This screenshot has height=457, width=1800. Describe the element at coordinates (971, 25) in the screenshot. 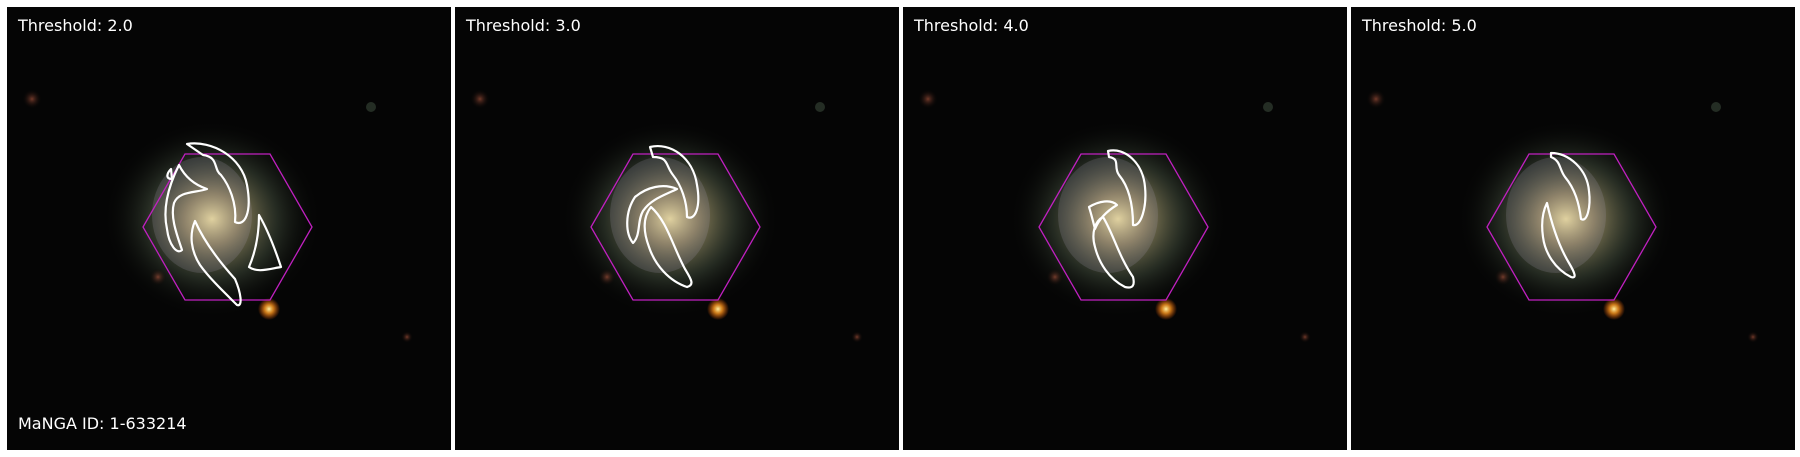

I see `threshold-label: Threshold: 4.0` at that location.